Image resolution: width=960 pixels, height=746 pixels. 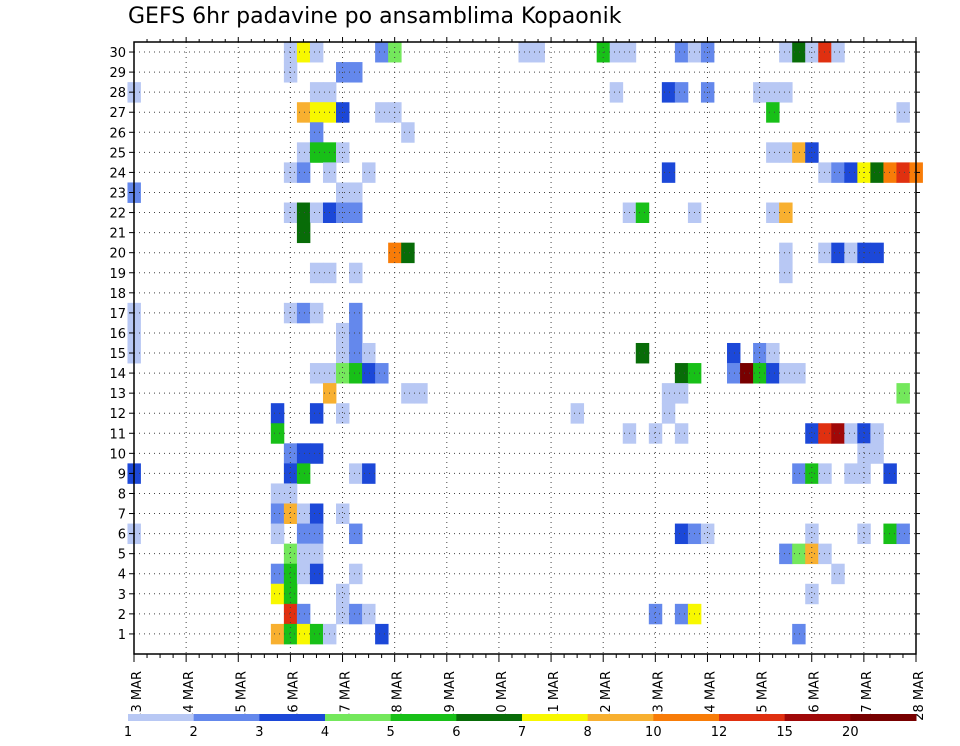 What do you see at coordinates (773, 152) in the screenshot?
I see `precip-cell-m25-s49` at bounding box center [773, 152].